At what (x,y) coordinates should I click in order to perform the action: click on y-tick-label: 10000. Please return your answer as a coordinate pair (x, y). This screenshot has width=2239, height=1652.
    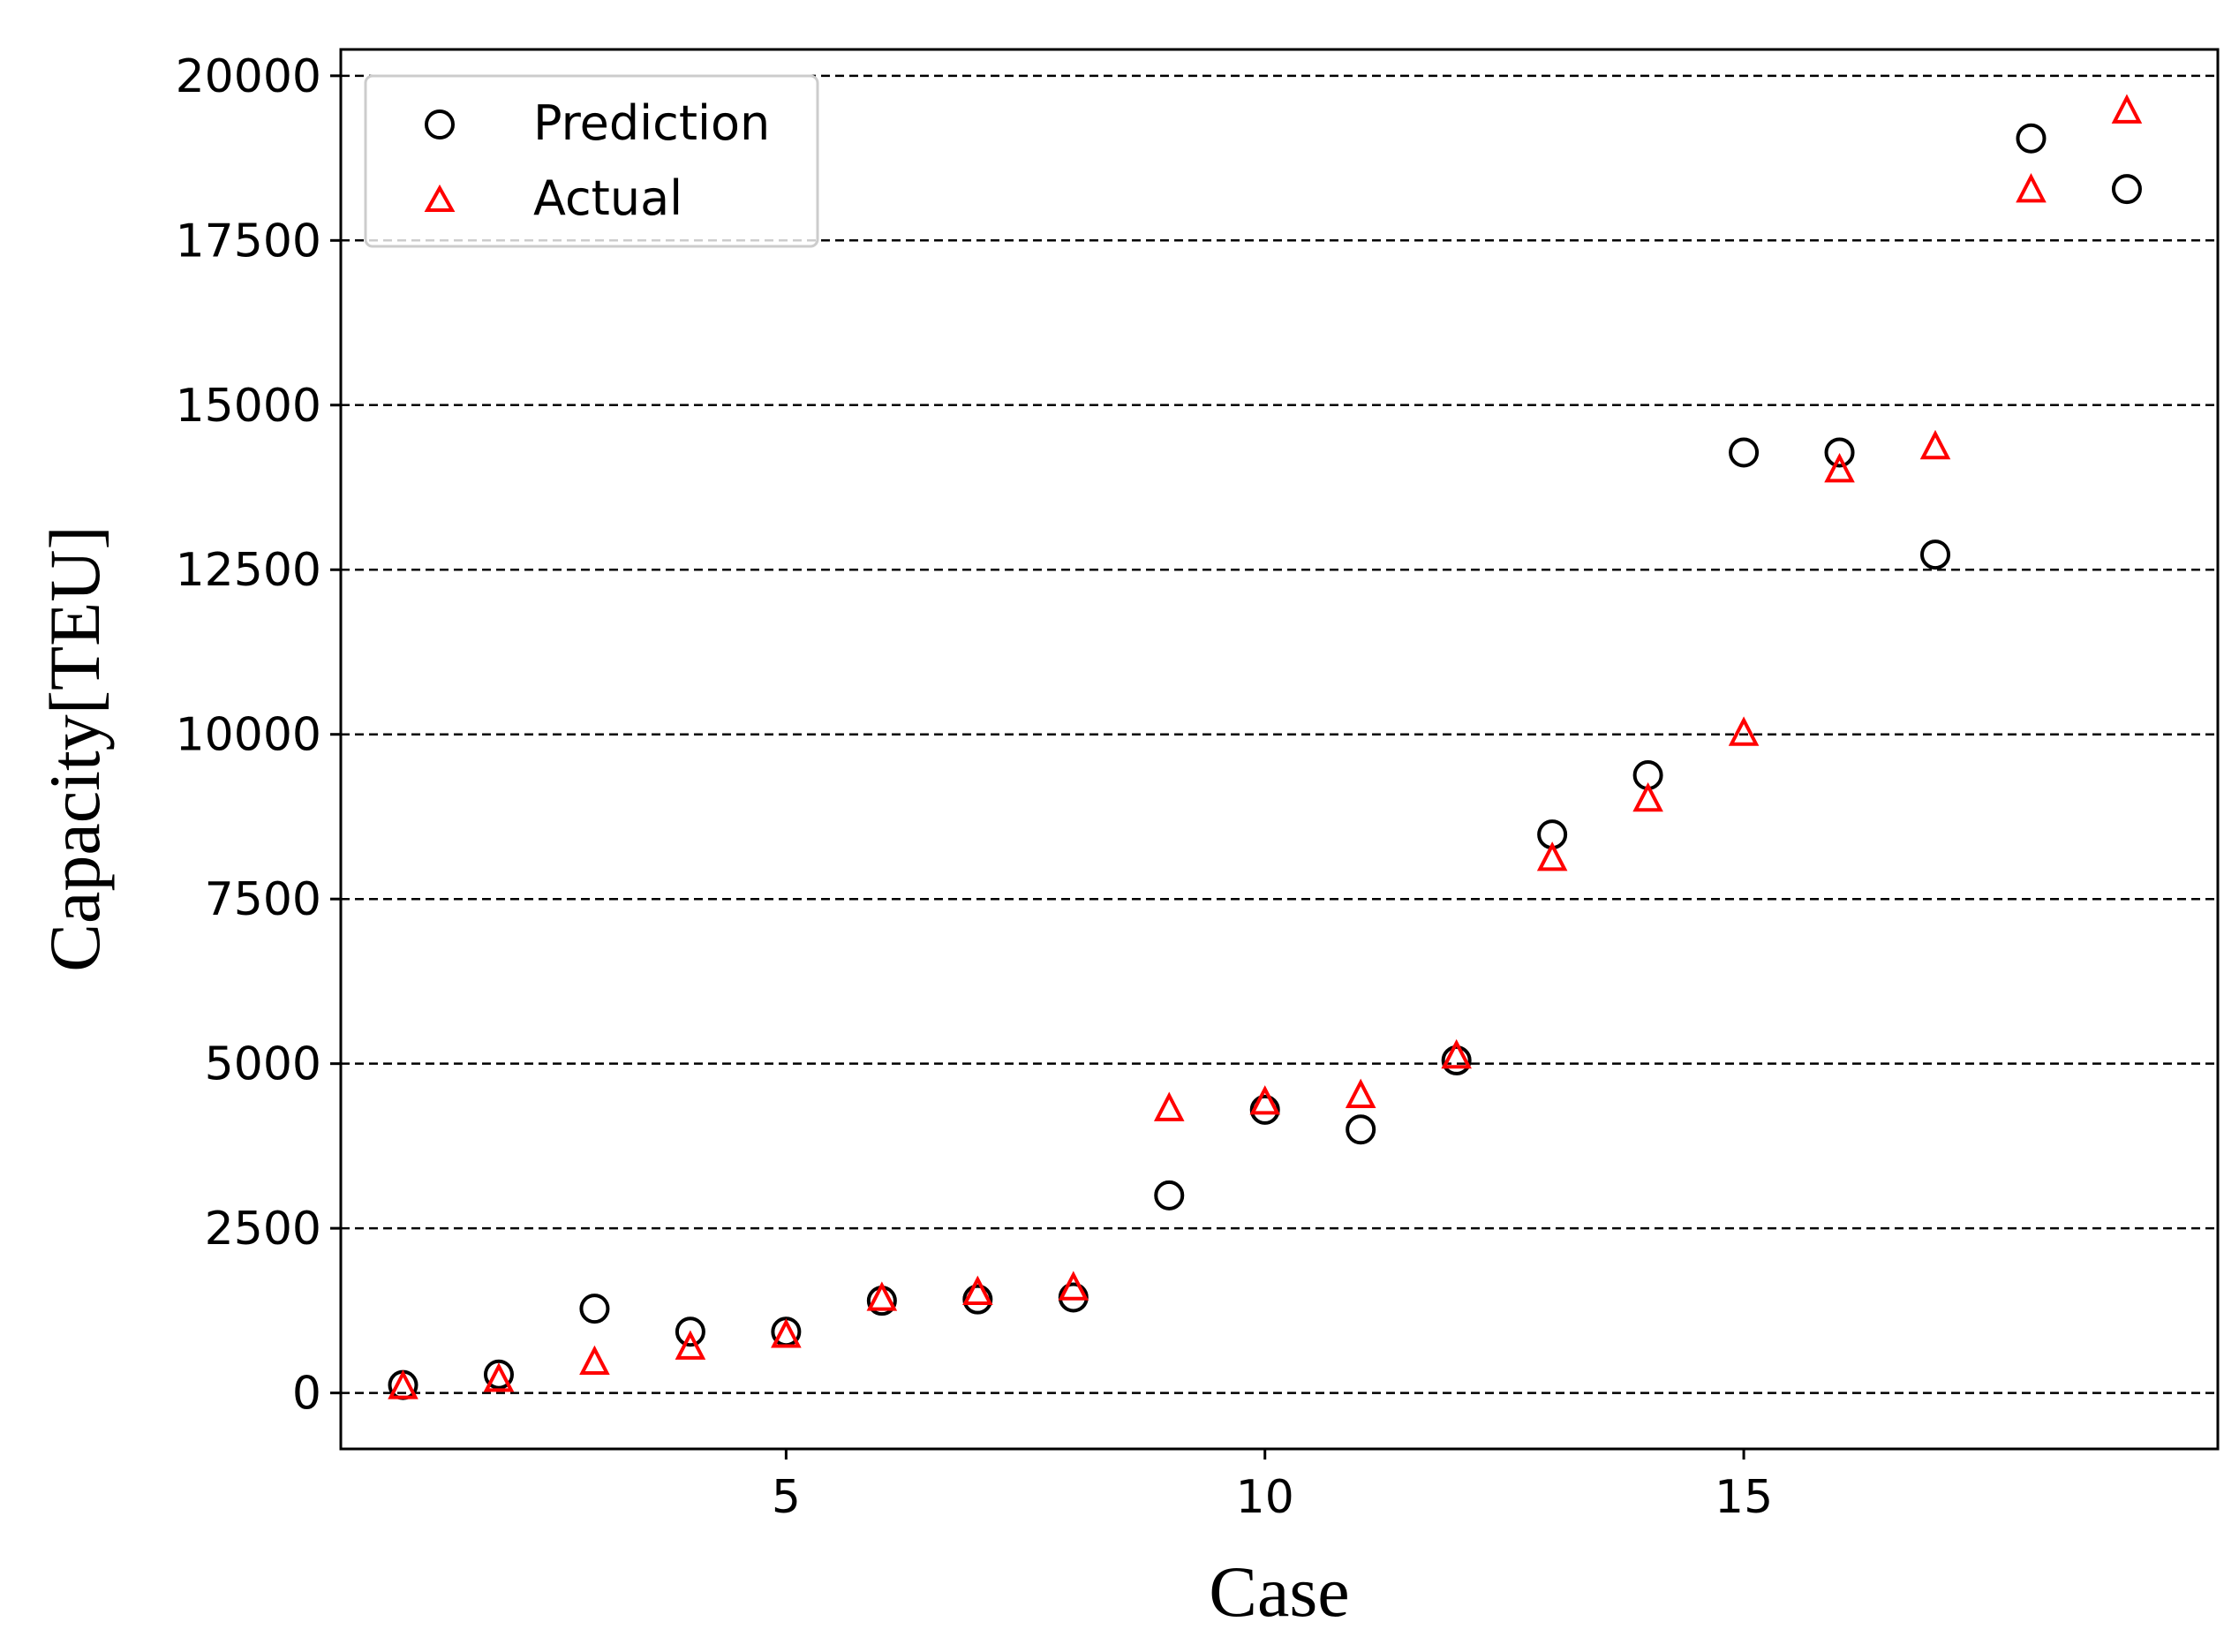
    Looking at the image, I should click on (248, 735).